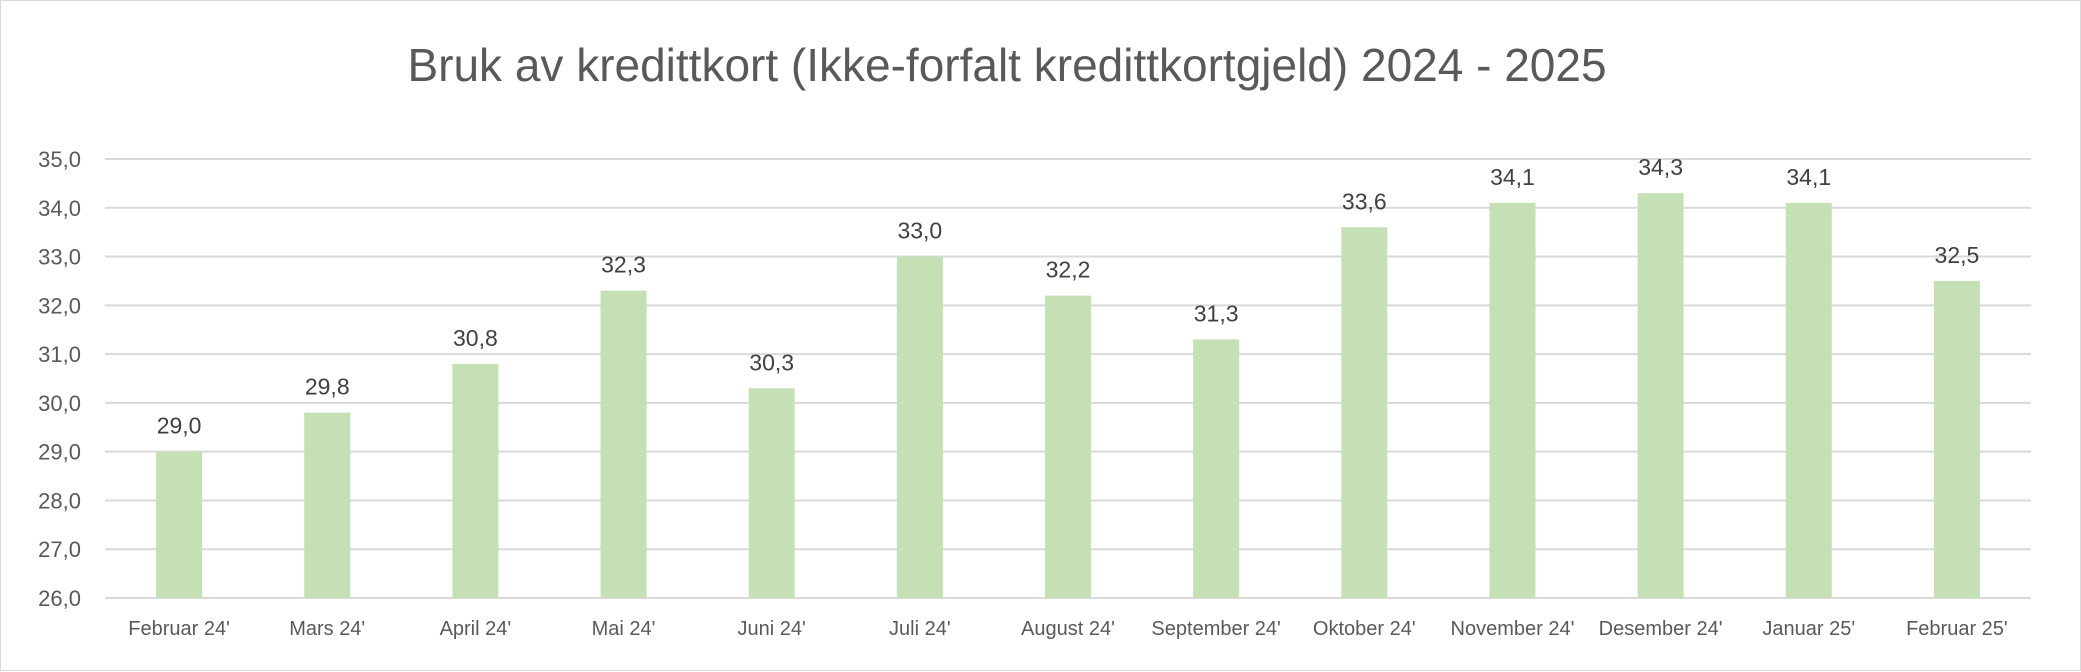 This screenshot has height=672, width=2081. I want to click on data-label: 32,2, so click(1068, 270).